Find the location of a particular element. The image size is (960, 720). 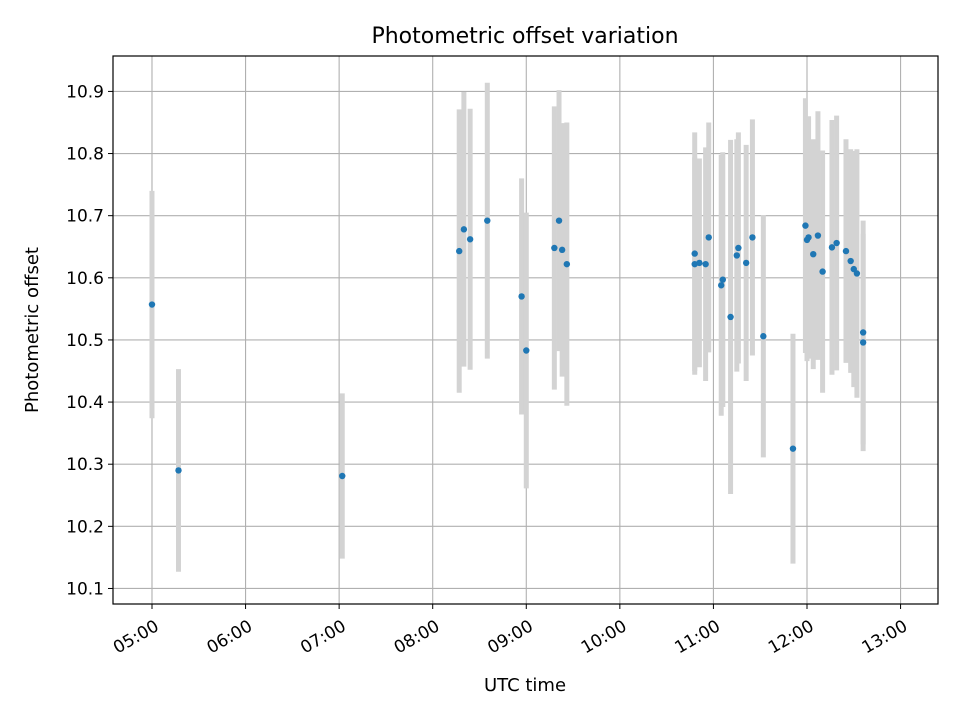

y-tick-label: 10.9 is located at coordinates (85, 92).